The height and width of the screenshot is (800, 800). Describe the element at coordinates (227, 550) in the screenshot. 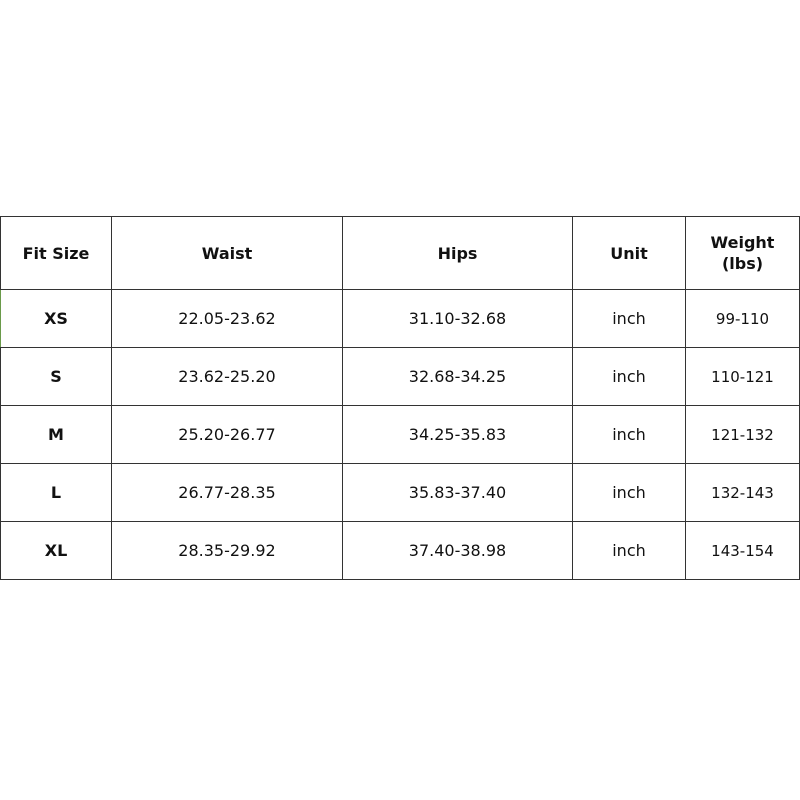

I see `cell-waist: 28.35-29.92` at that location.